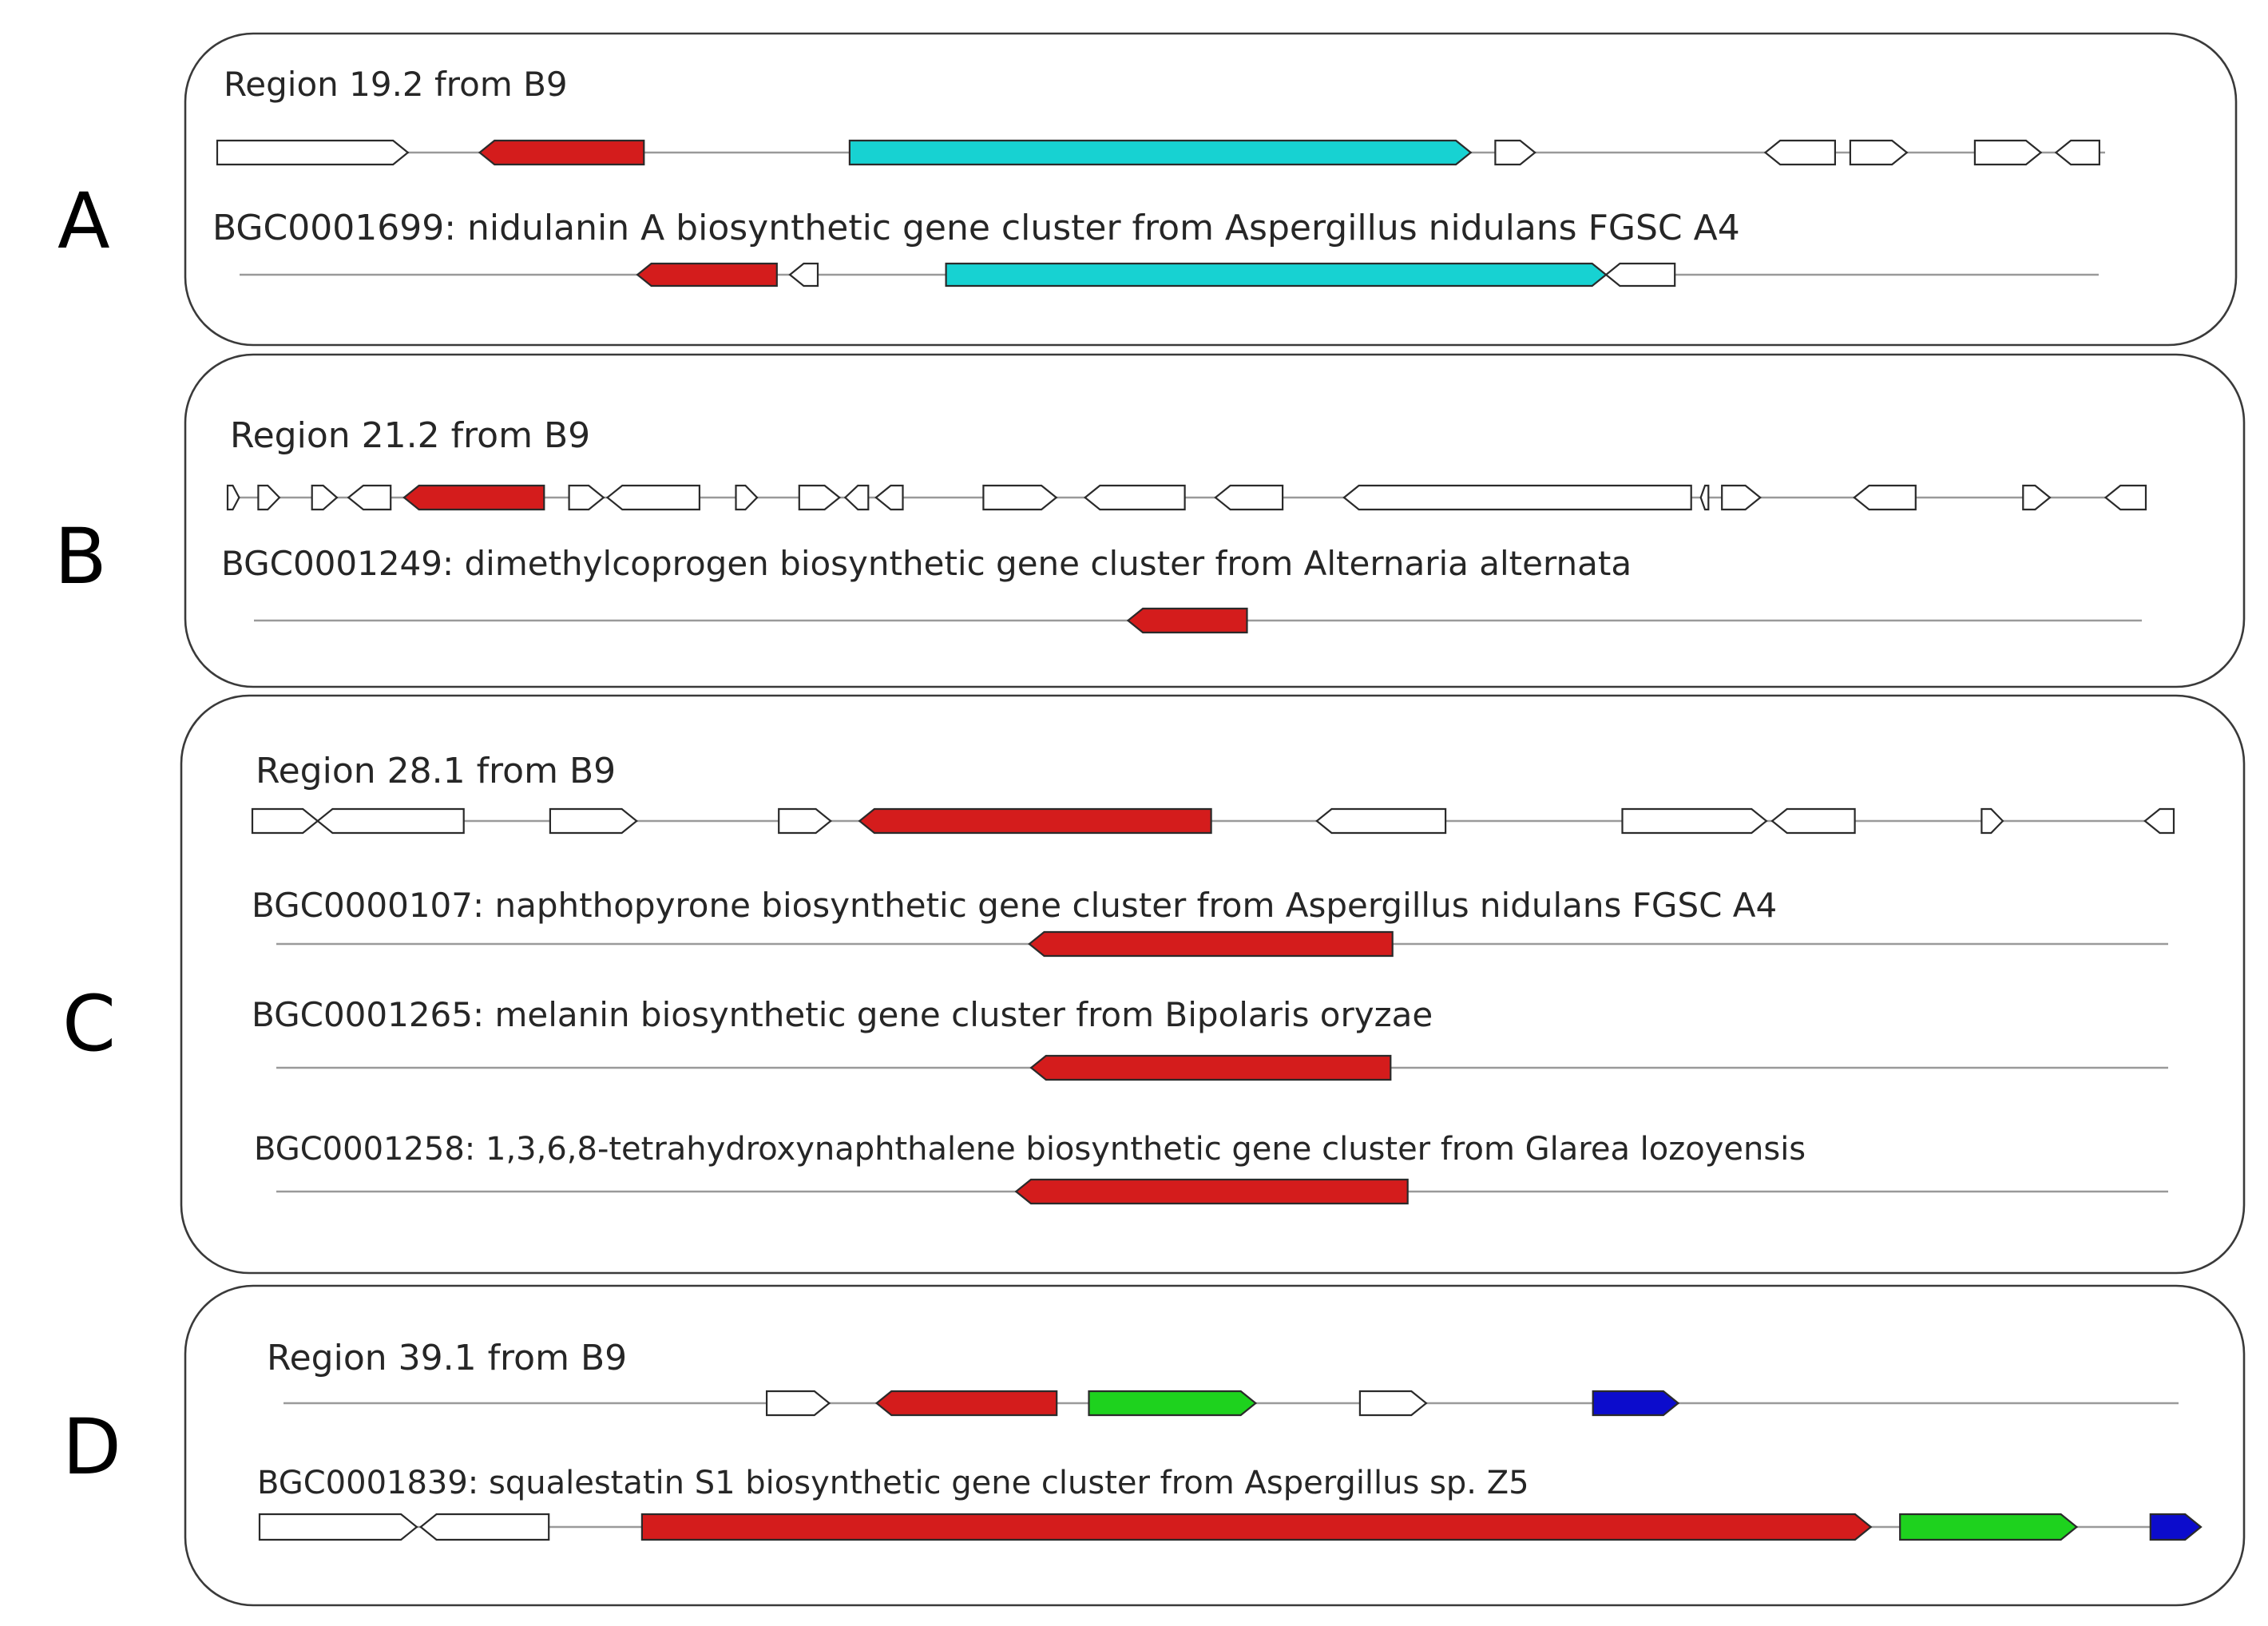 Image resolution: width=2268 pixels, height=1626 pixels. I want to click on track-label: Region 21.2 from B9, so click(410, 435).